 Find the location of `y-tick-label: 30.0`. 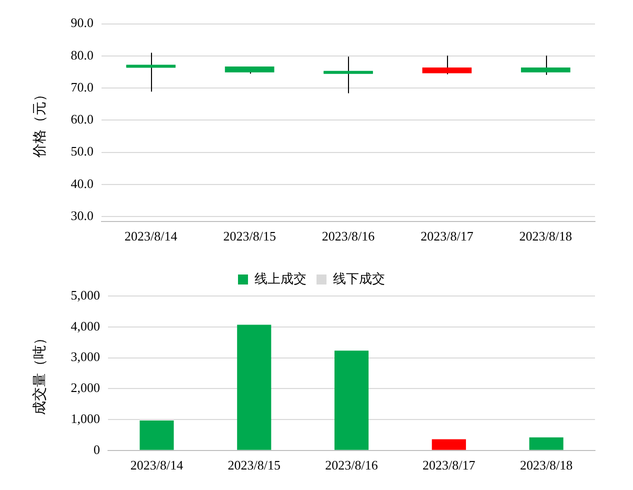

y-tick-label: 30.0 is located at coordinates (82, 215).